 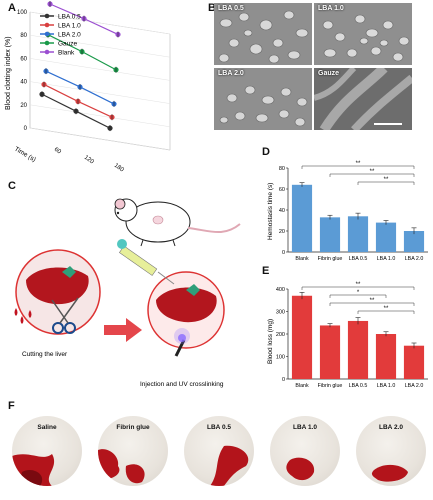 I want to click on significance-label: *, so click(x=358, y=293).